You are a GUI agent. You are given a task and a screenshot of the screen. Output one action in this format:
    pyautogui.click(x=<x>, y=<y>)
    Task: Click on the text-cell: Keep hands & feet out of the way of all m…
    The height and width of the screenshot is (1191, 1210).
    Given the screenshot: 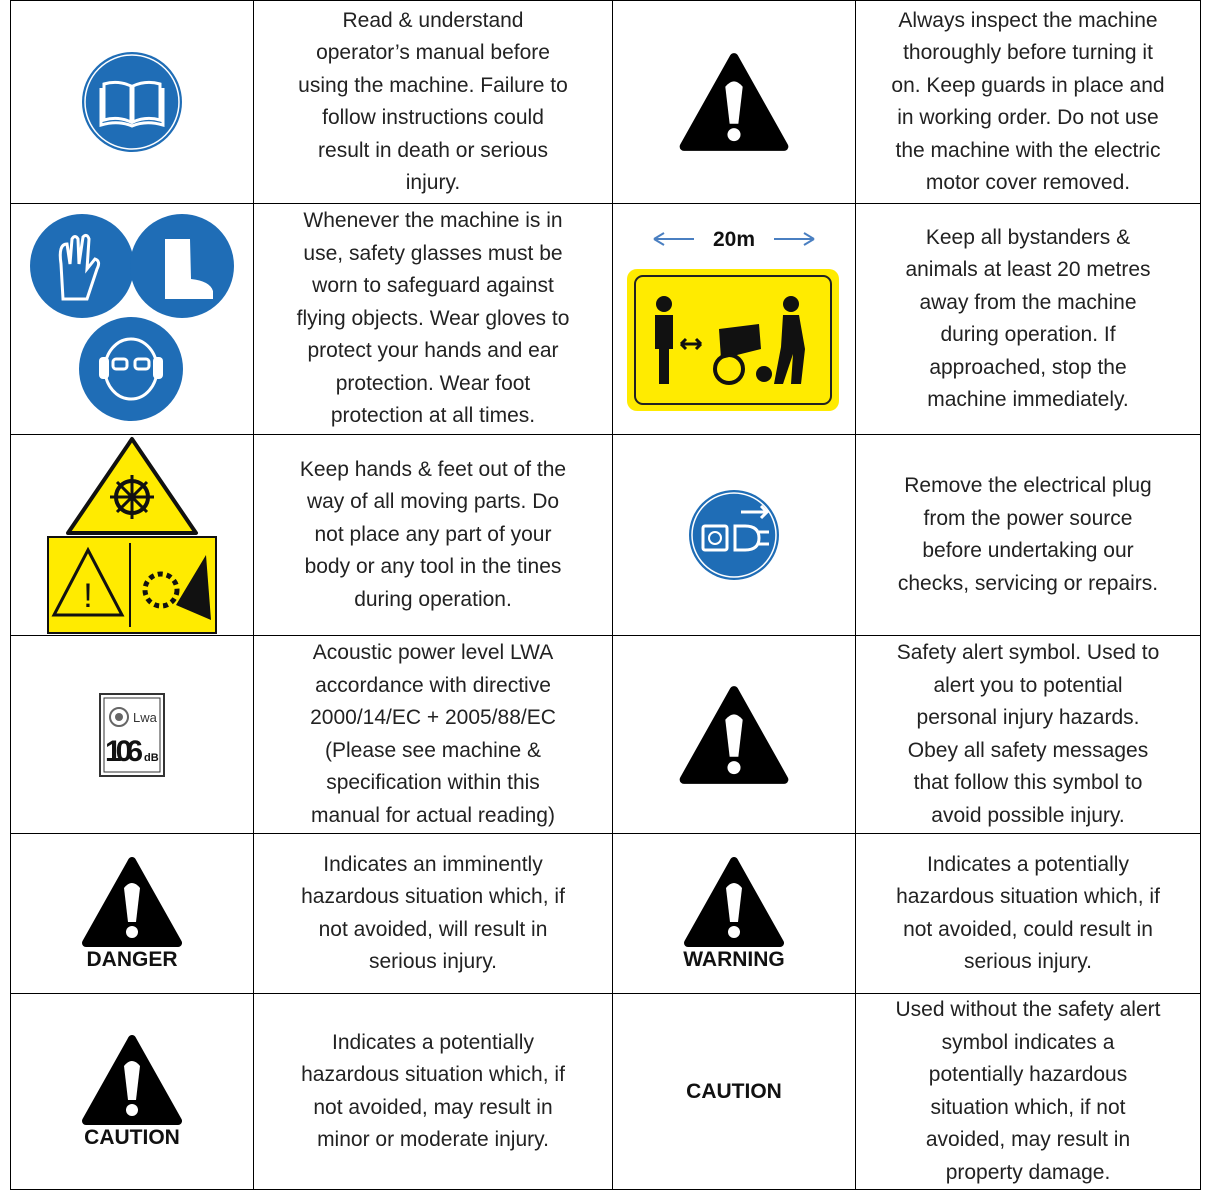 What is the action you would take?
    pyautogui.click(x=433, y=535)
    